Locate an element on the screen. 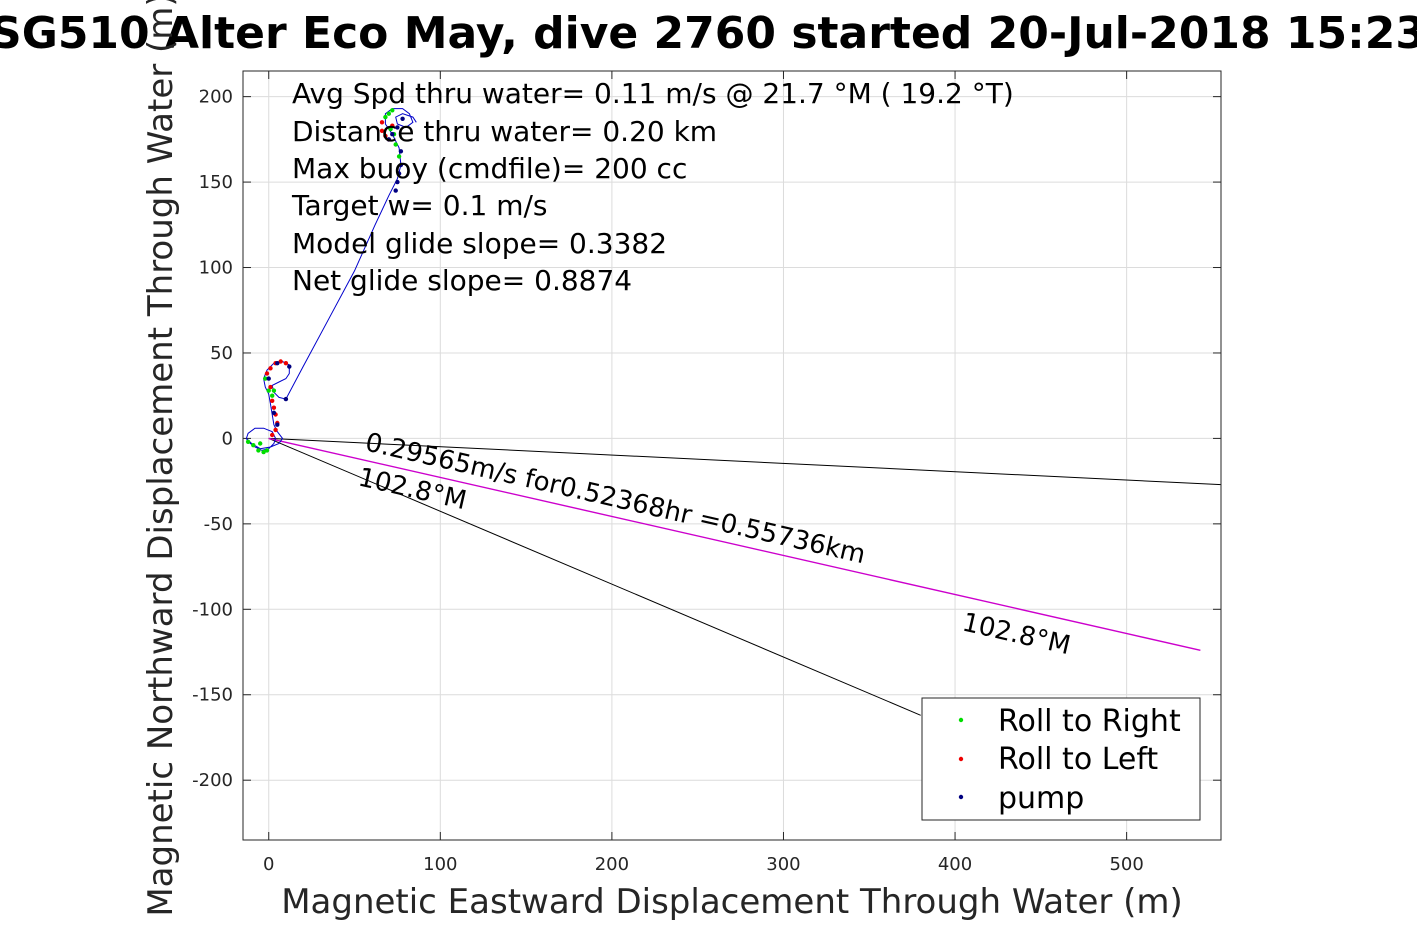  x-tick-label: 400 is located at coordinates (955, 864).